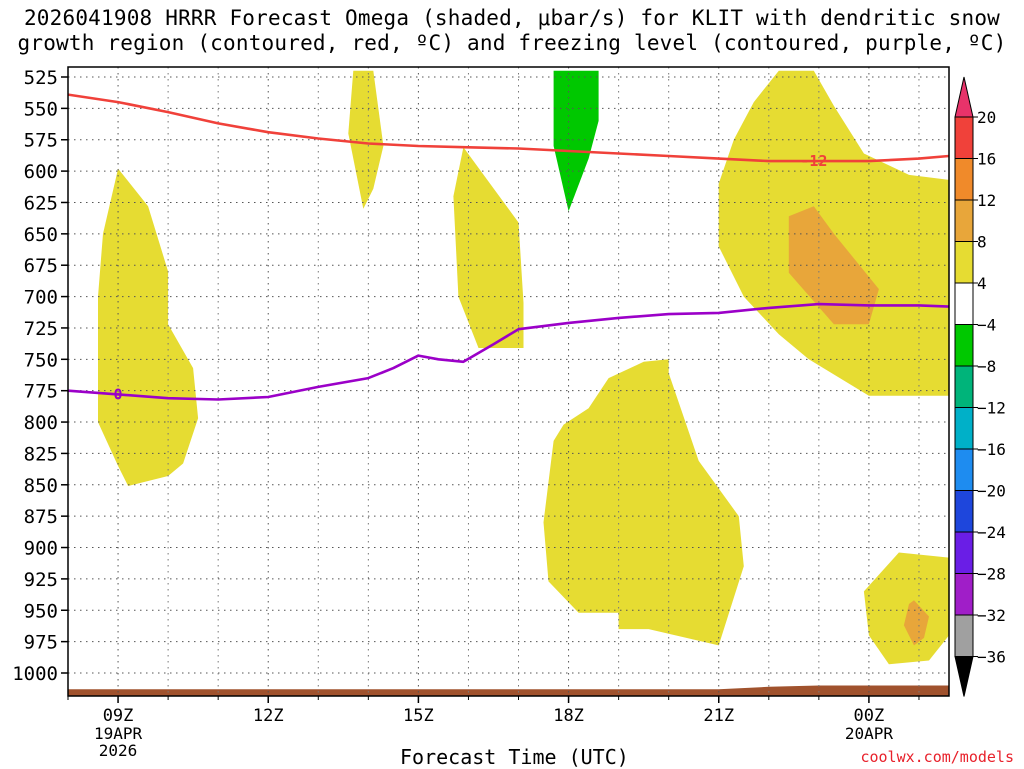 The width and height of the screenshot is (1024, 769). I want to click on colorbar-label-0: 20, so click(986, 117).